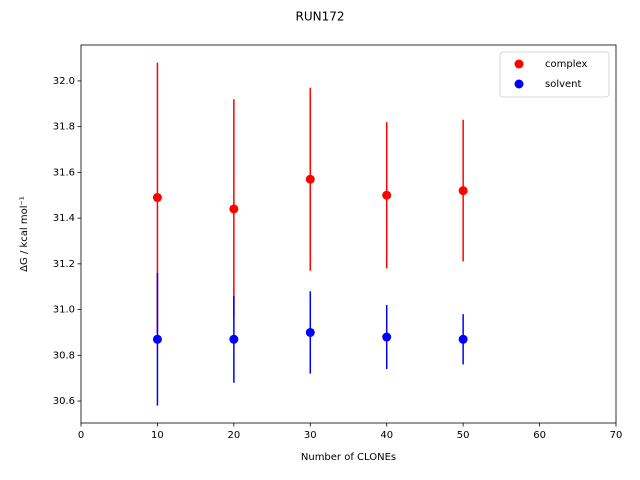 This screenshot has height=480, width=640. What do you see at coordinates (64, 264) in the screenshot?
I see `y-tick-label: 31.2` at bounding box center [64, 264].